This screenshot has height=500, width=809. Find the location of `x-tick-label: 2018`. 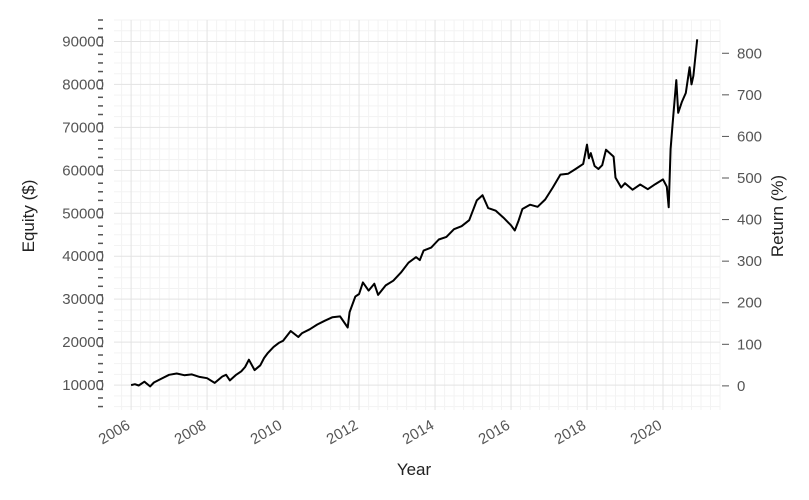

x-tick-label: 2018 is located at coordinates (570, 432).